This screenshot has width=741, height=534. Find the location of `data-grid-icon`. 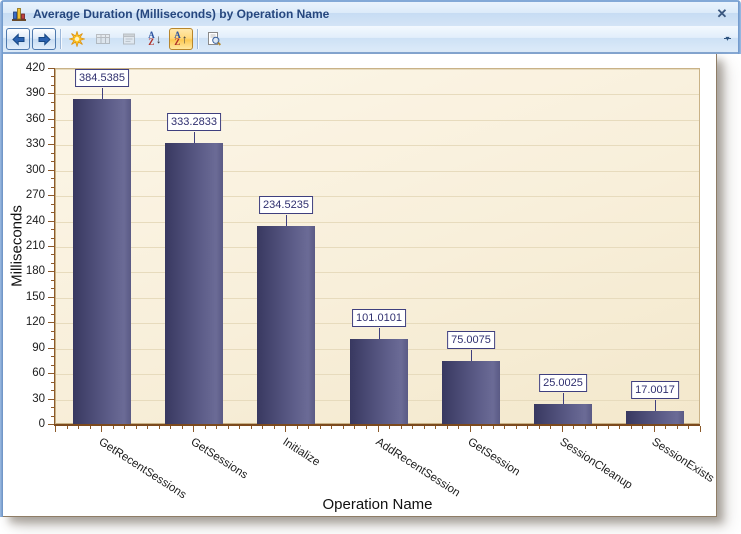

data-grid-icon is located at coordinates (103, 39).